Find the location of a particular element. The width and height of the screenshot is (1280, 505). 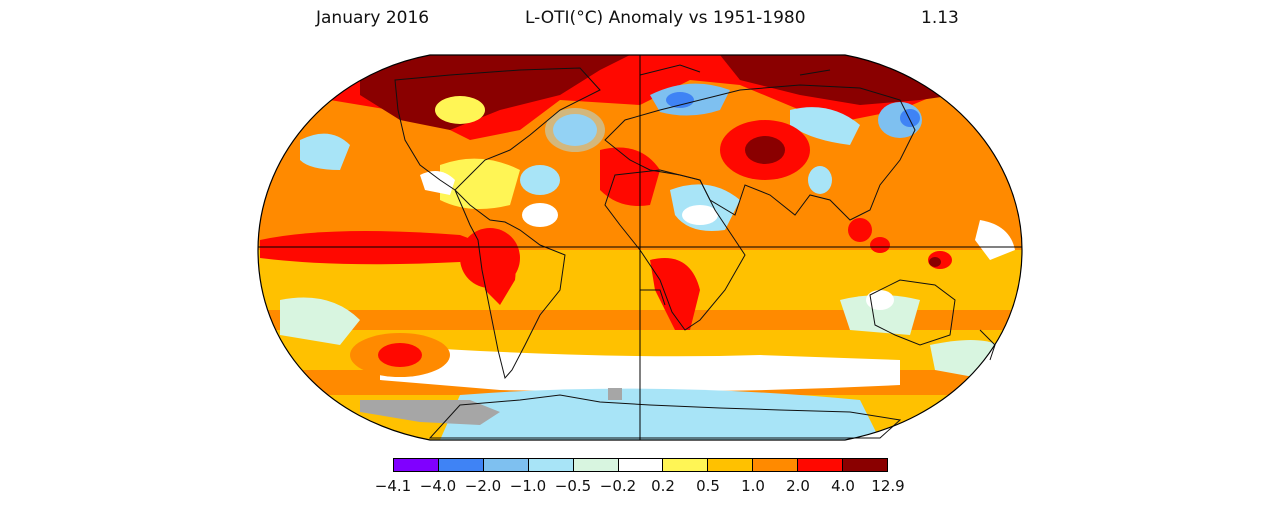

legend-tick-label: 2.0 is located at coordinates (798, 486).